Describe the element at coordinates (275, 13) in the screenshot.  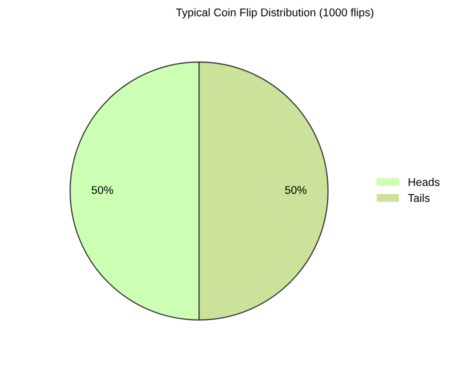
I see `chart-title: Typical Coin Flip Distribution (1000 flips)` at that location.